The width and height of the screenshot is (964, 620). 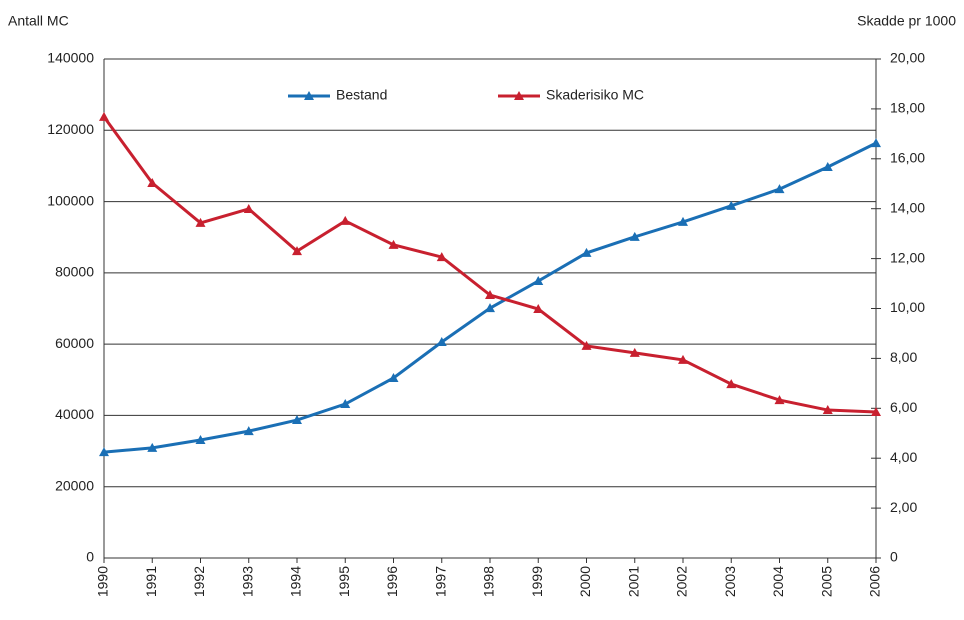 What do you see at coordinates (247, 581) in the screenshot?
I see `x-tick-label: 1993` at bounding box center [247, 581].